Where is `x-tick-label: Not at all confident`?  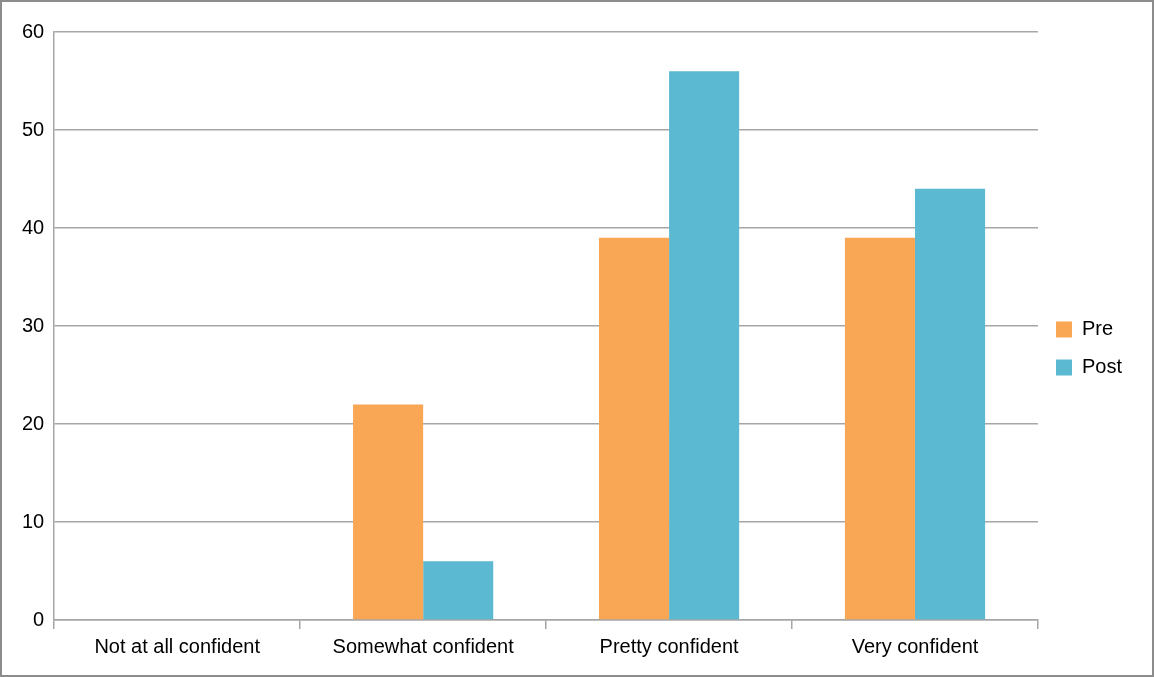 x-tick-label: Not at all confident is located at coordinates (177, 645).